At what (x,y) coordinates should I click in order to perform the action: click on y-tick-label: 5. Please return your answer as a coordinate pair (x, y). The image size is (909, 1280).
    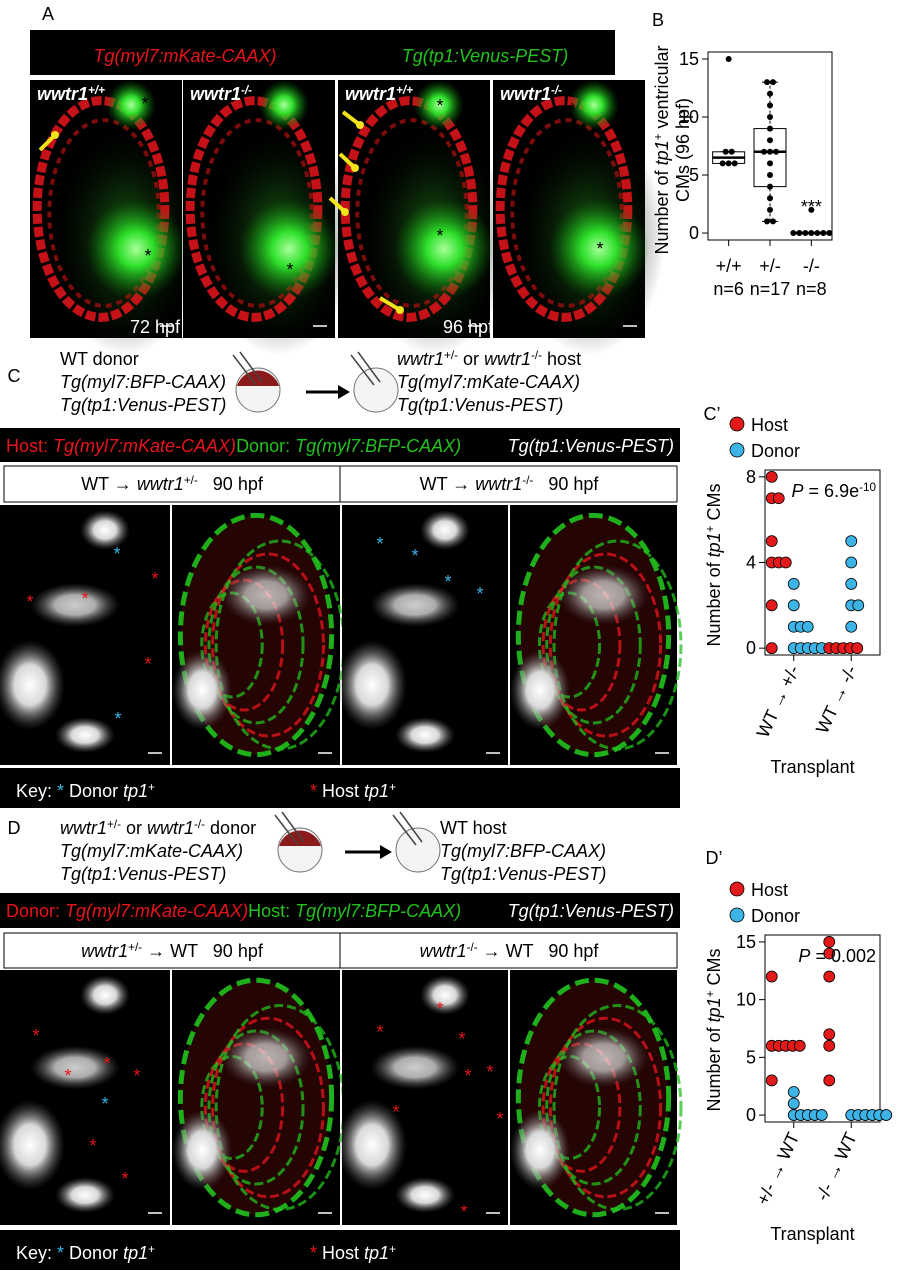
    Looking at the image, I should click on (751, 1057).